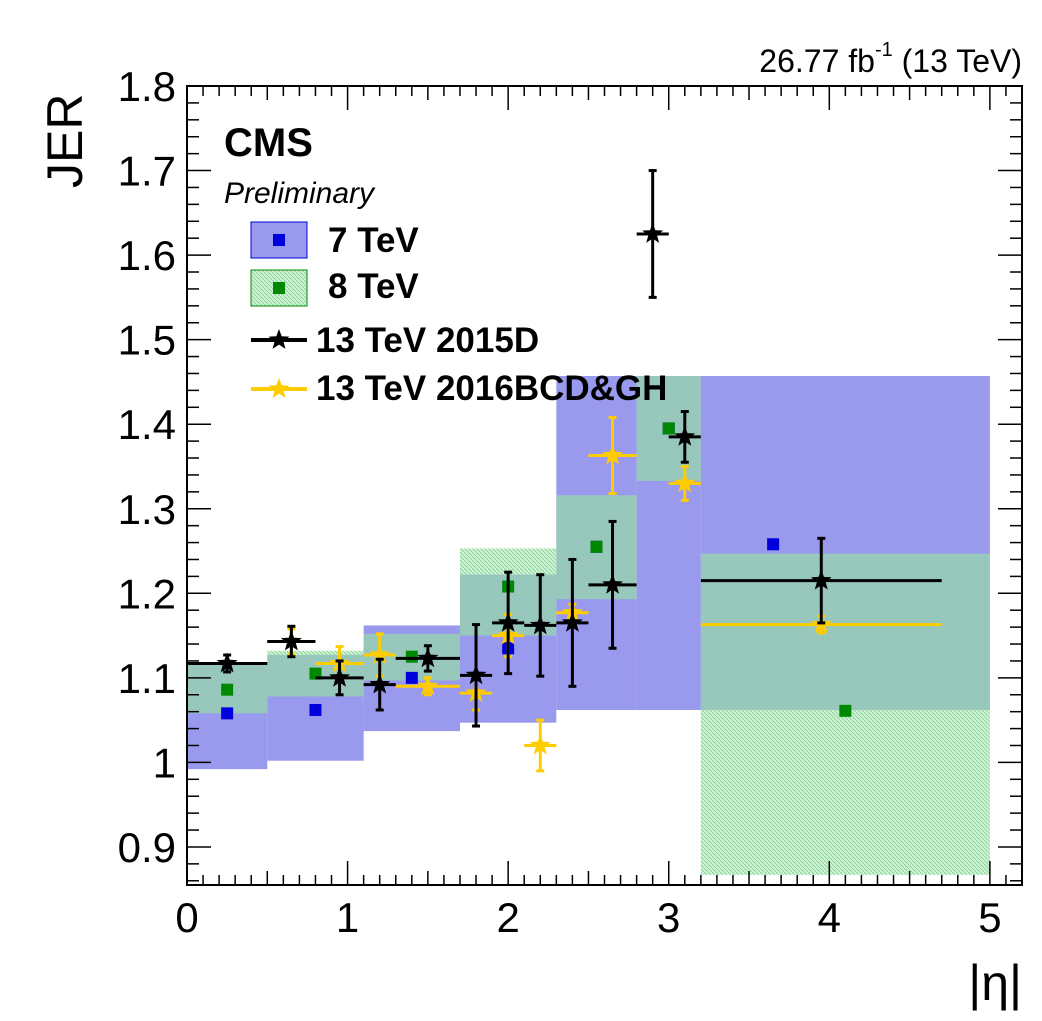 This screenshot has height=1021, width=1042. I want to click on ytick-label: 1.3, so click(147, 509).